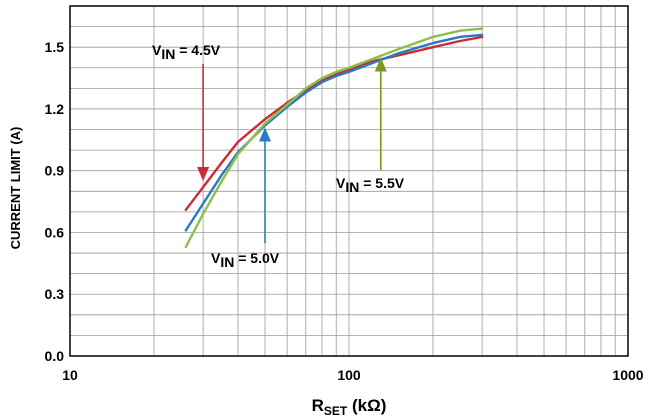 Image resolution: width=648 pixels, height=419 pixels. I want to click on y-tick-label: 0.0, so click(55, 356).